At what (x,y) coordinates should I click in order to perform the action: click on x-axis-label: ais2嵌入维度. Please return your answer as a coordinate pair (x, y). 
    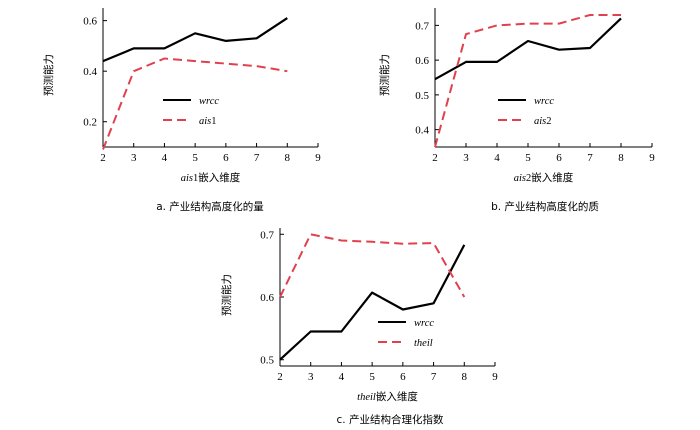
    Looking at the image, I should click on (544, 177).